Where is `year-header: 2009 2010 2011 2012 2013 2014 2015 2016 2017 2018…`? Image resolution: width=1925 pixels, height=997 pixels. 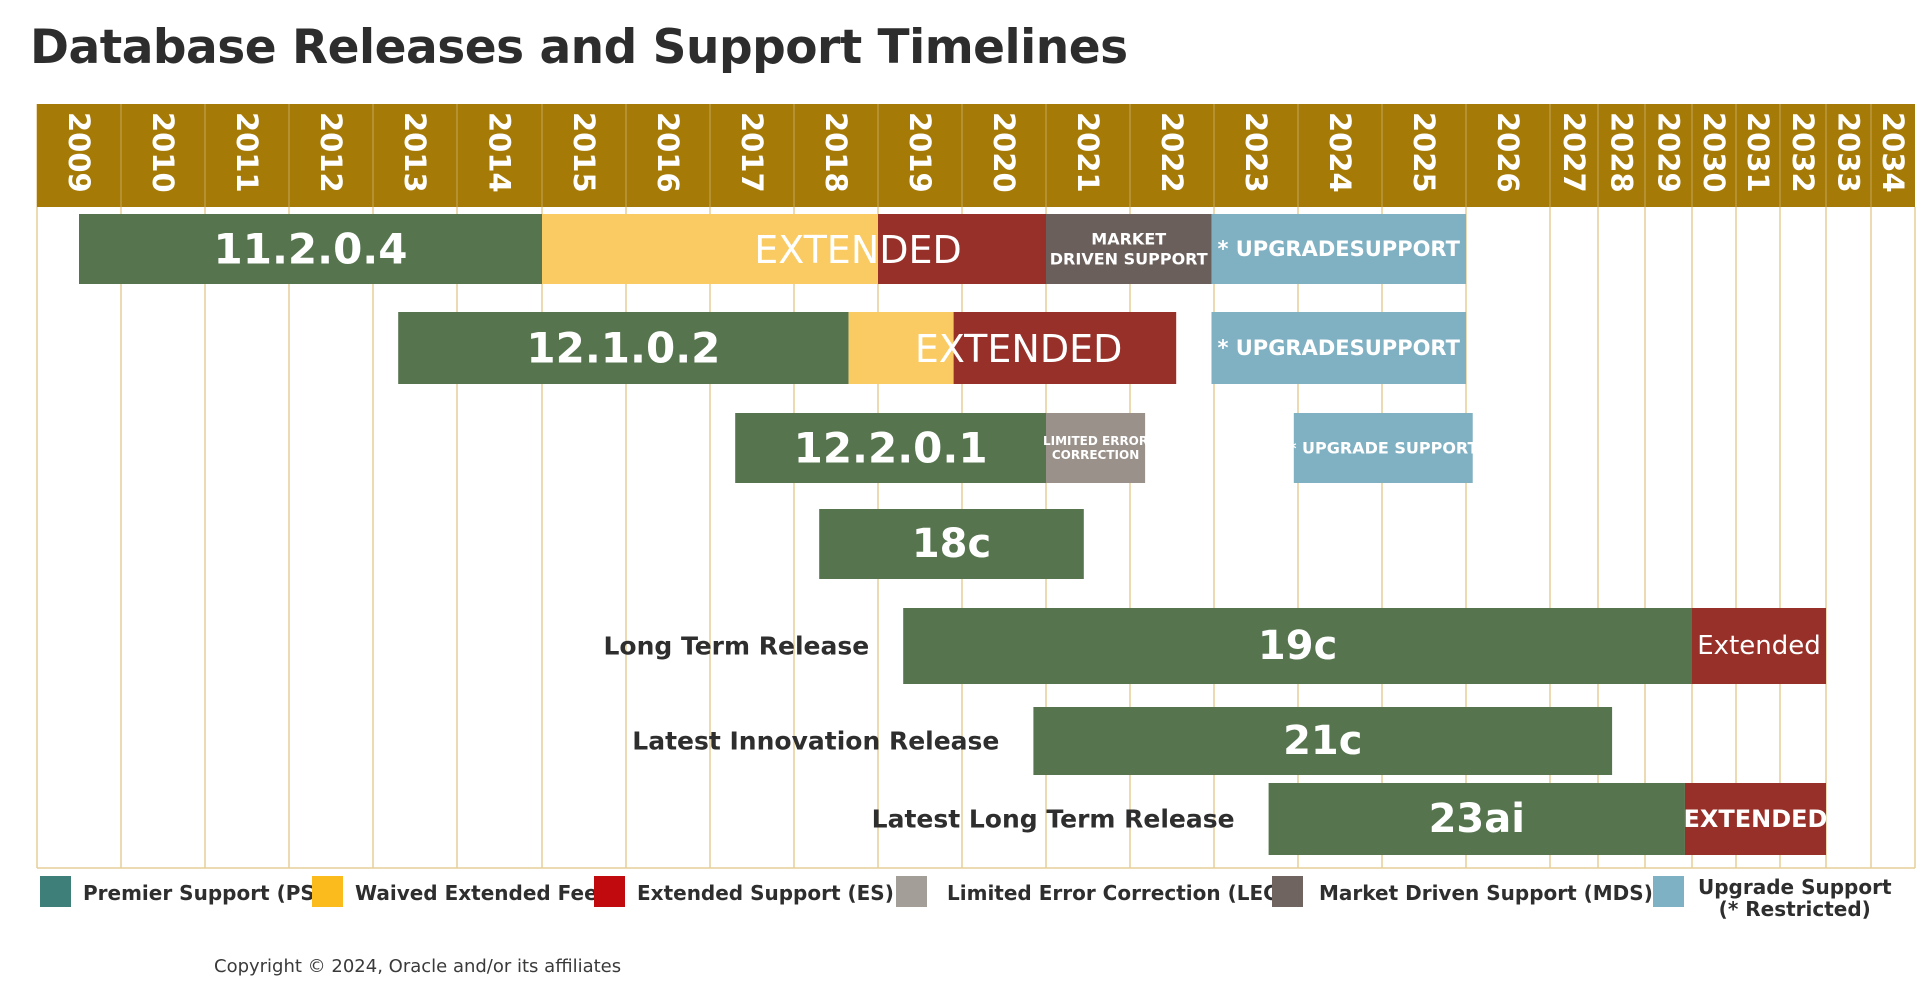
year-header: 2009 2010 2011 2012 2013 2014 2015 2016 2017 2018… is located at coordinates (976, 155).